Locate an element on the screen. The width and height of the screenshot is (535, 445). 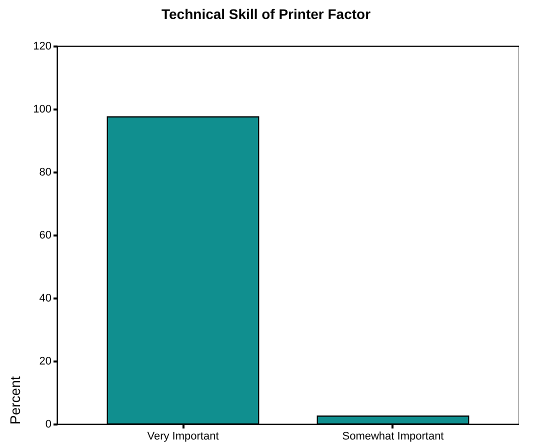
y-tick-label: 120 is located at coordinates (42, 46).